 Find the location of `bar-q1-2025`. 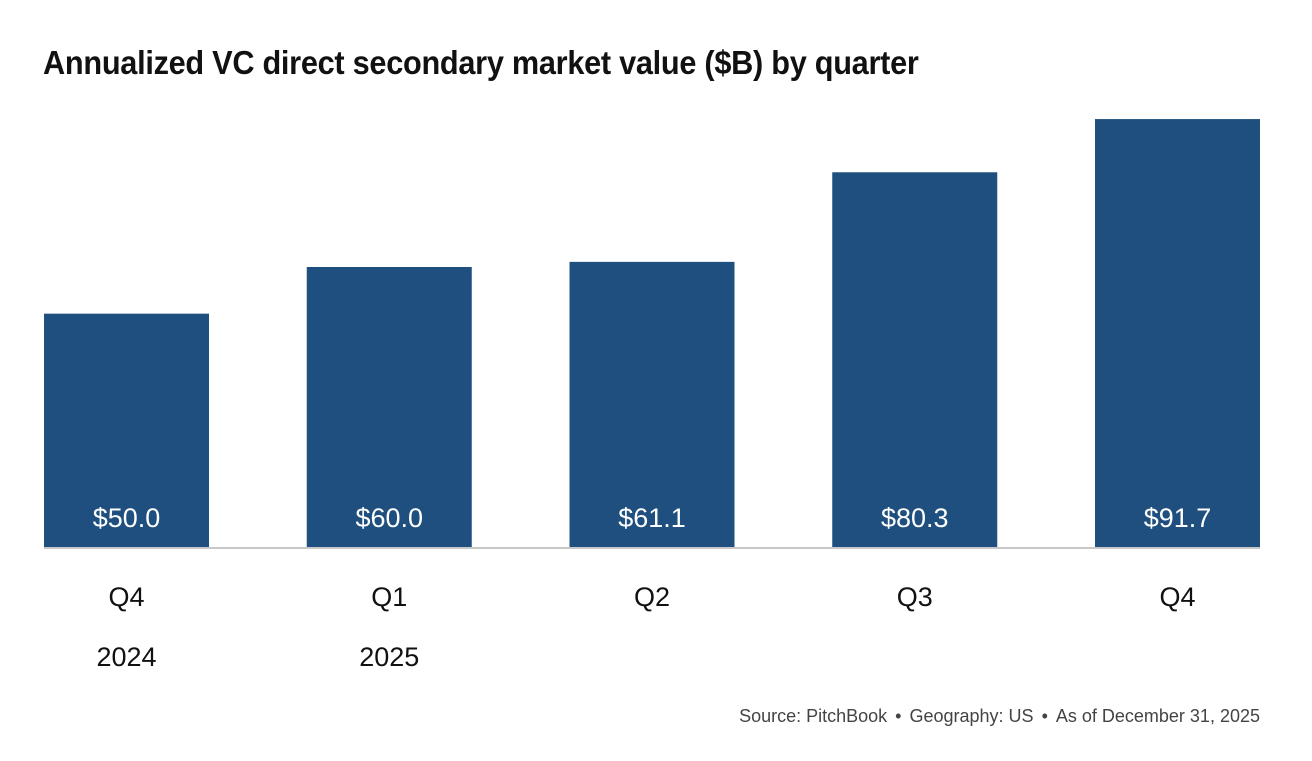

bar-q1-2025 is located at coordinates (389, 407).